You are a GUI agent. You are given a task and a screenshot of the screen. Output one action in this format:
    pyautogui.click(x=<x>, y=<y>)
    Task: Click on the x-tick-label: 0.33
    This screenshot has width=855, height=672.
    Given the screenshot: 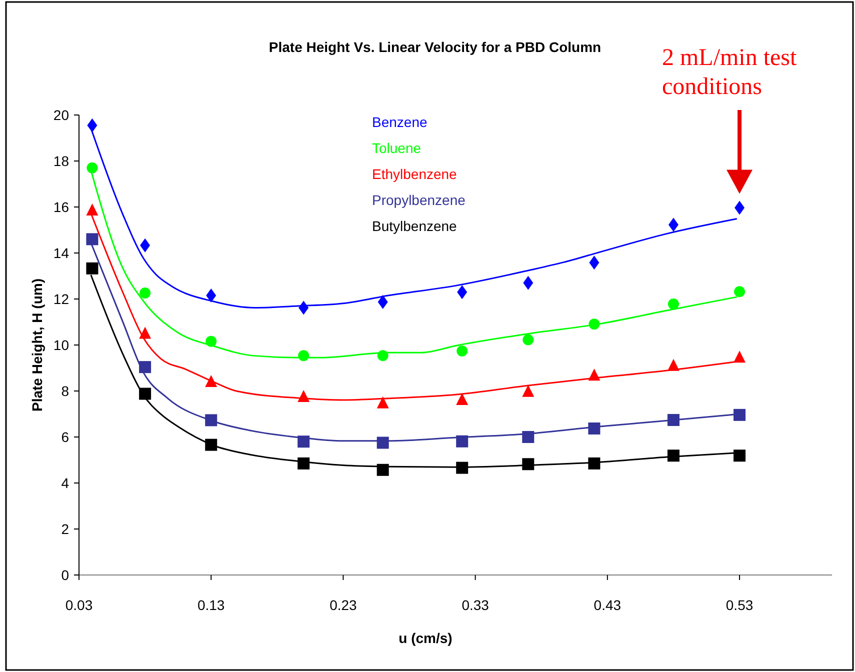 What is the action you would take?
    pyautogui.click(x=476, y=605)
    